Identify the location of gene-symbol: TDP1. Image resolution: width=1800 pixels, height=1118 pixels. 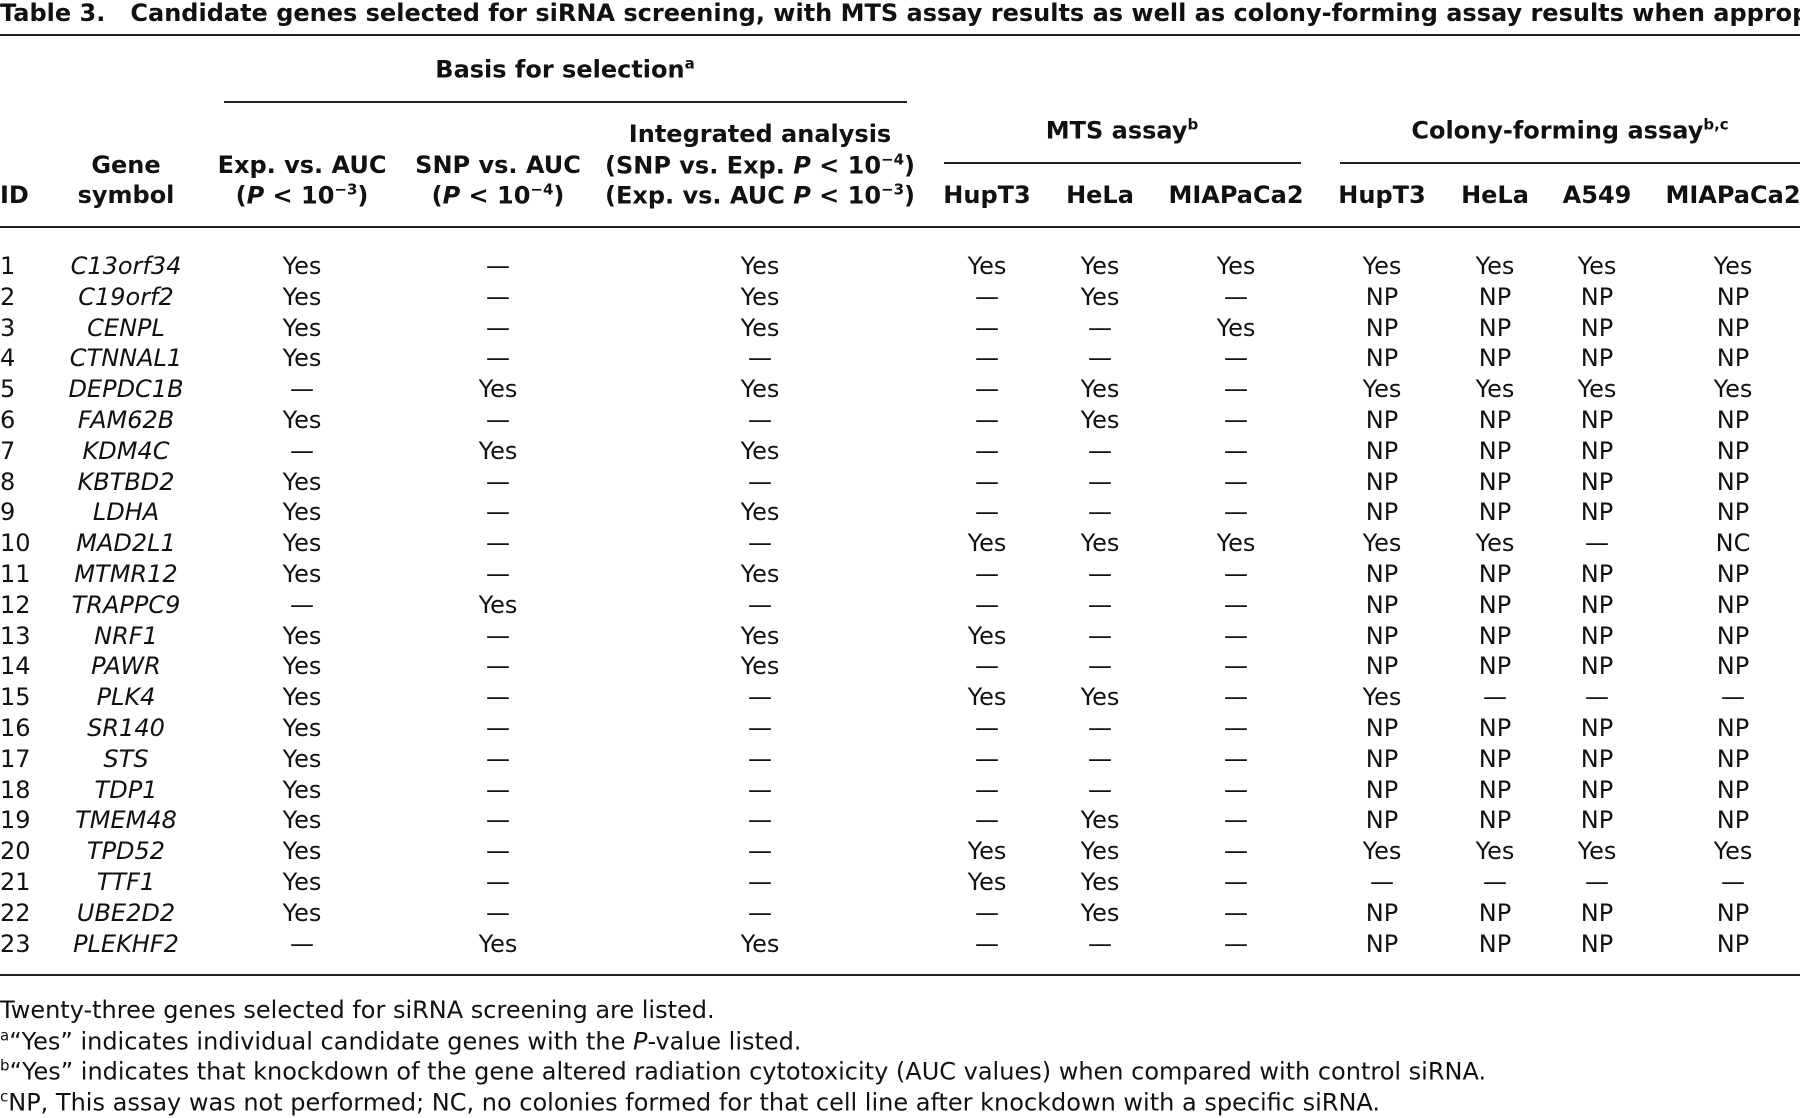
(126, 789).